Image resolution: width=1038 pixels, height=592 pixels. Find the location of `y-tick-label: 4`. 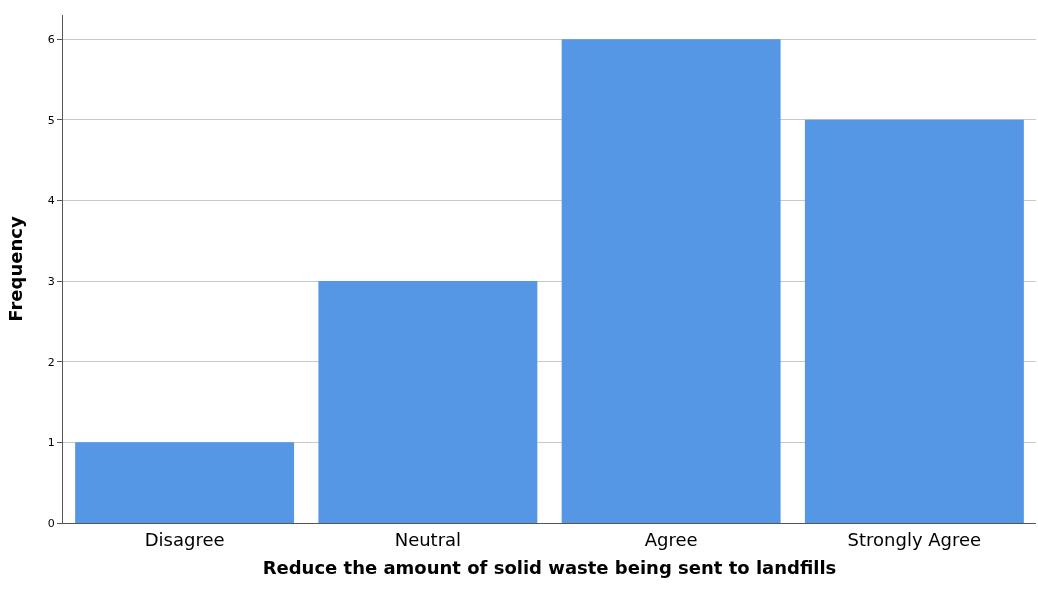

y-tick-label: 4 is located at coordinates (51, 201).